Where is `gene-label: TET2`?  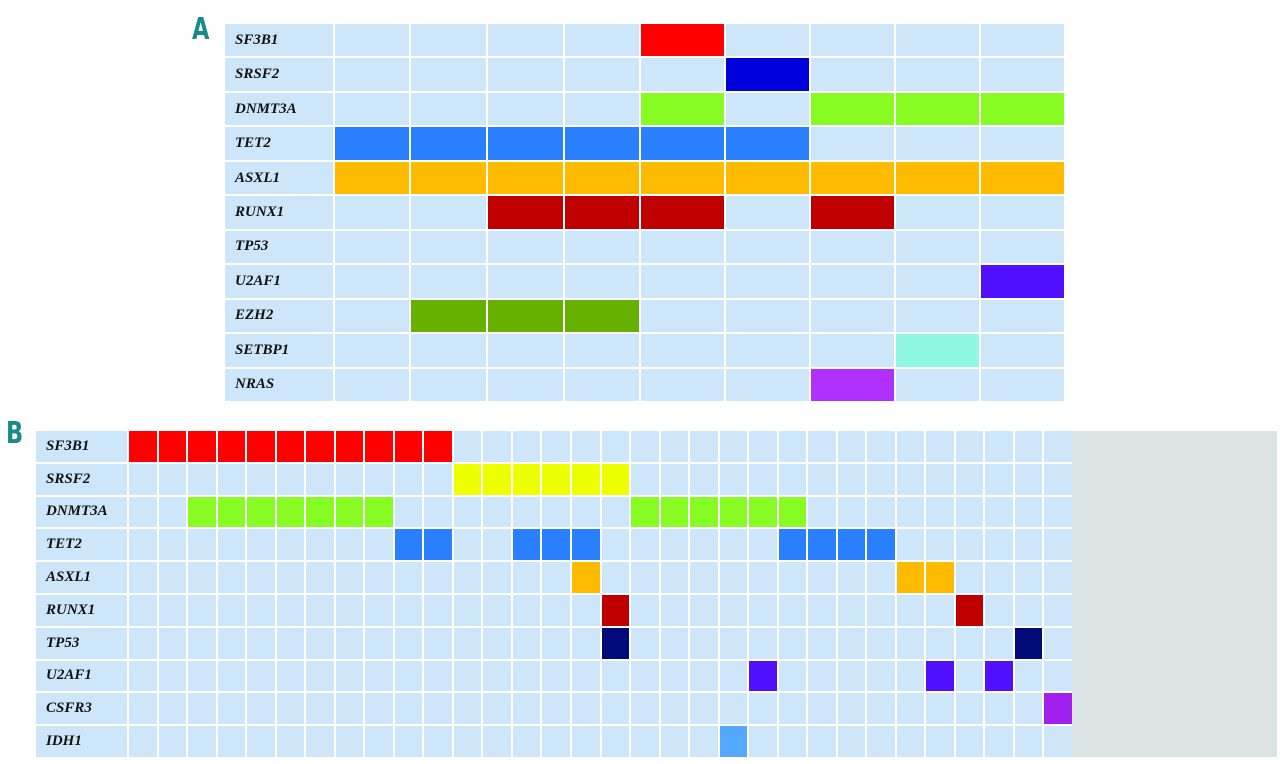
gene-label: TET2 is located at coordinates (81, 545).